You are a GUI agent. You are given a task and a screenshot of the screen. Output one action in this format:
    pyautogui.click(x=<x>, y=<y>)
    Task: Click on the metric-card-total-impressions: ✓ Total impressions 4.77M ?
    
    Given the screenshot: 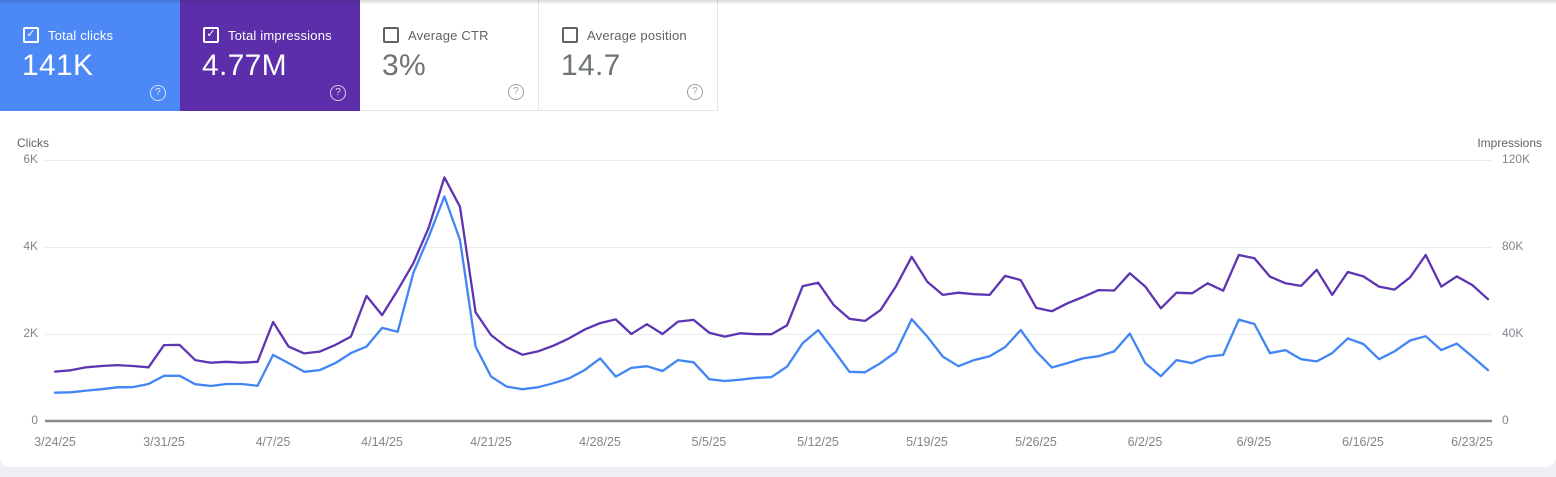 What is the action you would take?
    pyautogui.click(x=270, y=55)
    